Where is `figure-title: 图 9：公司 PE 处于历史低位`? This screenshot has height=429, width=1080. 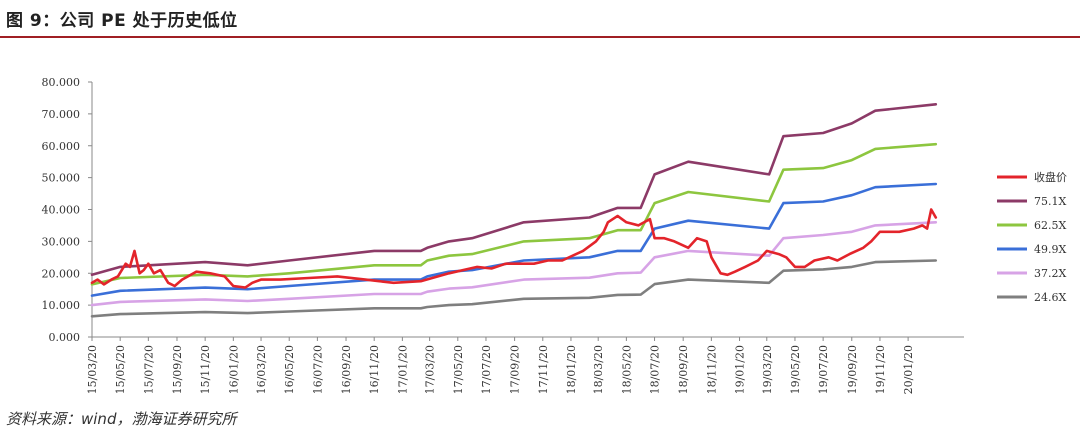 figure-title: 图 9：公司 PE 处于历史低位 is located at coordinates (122, 21).